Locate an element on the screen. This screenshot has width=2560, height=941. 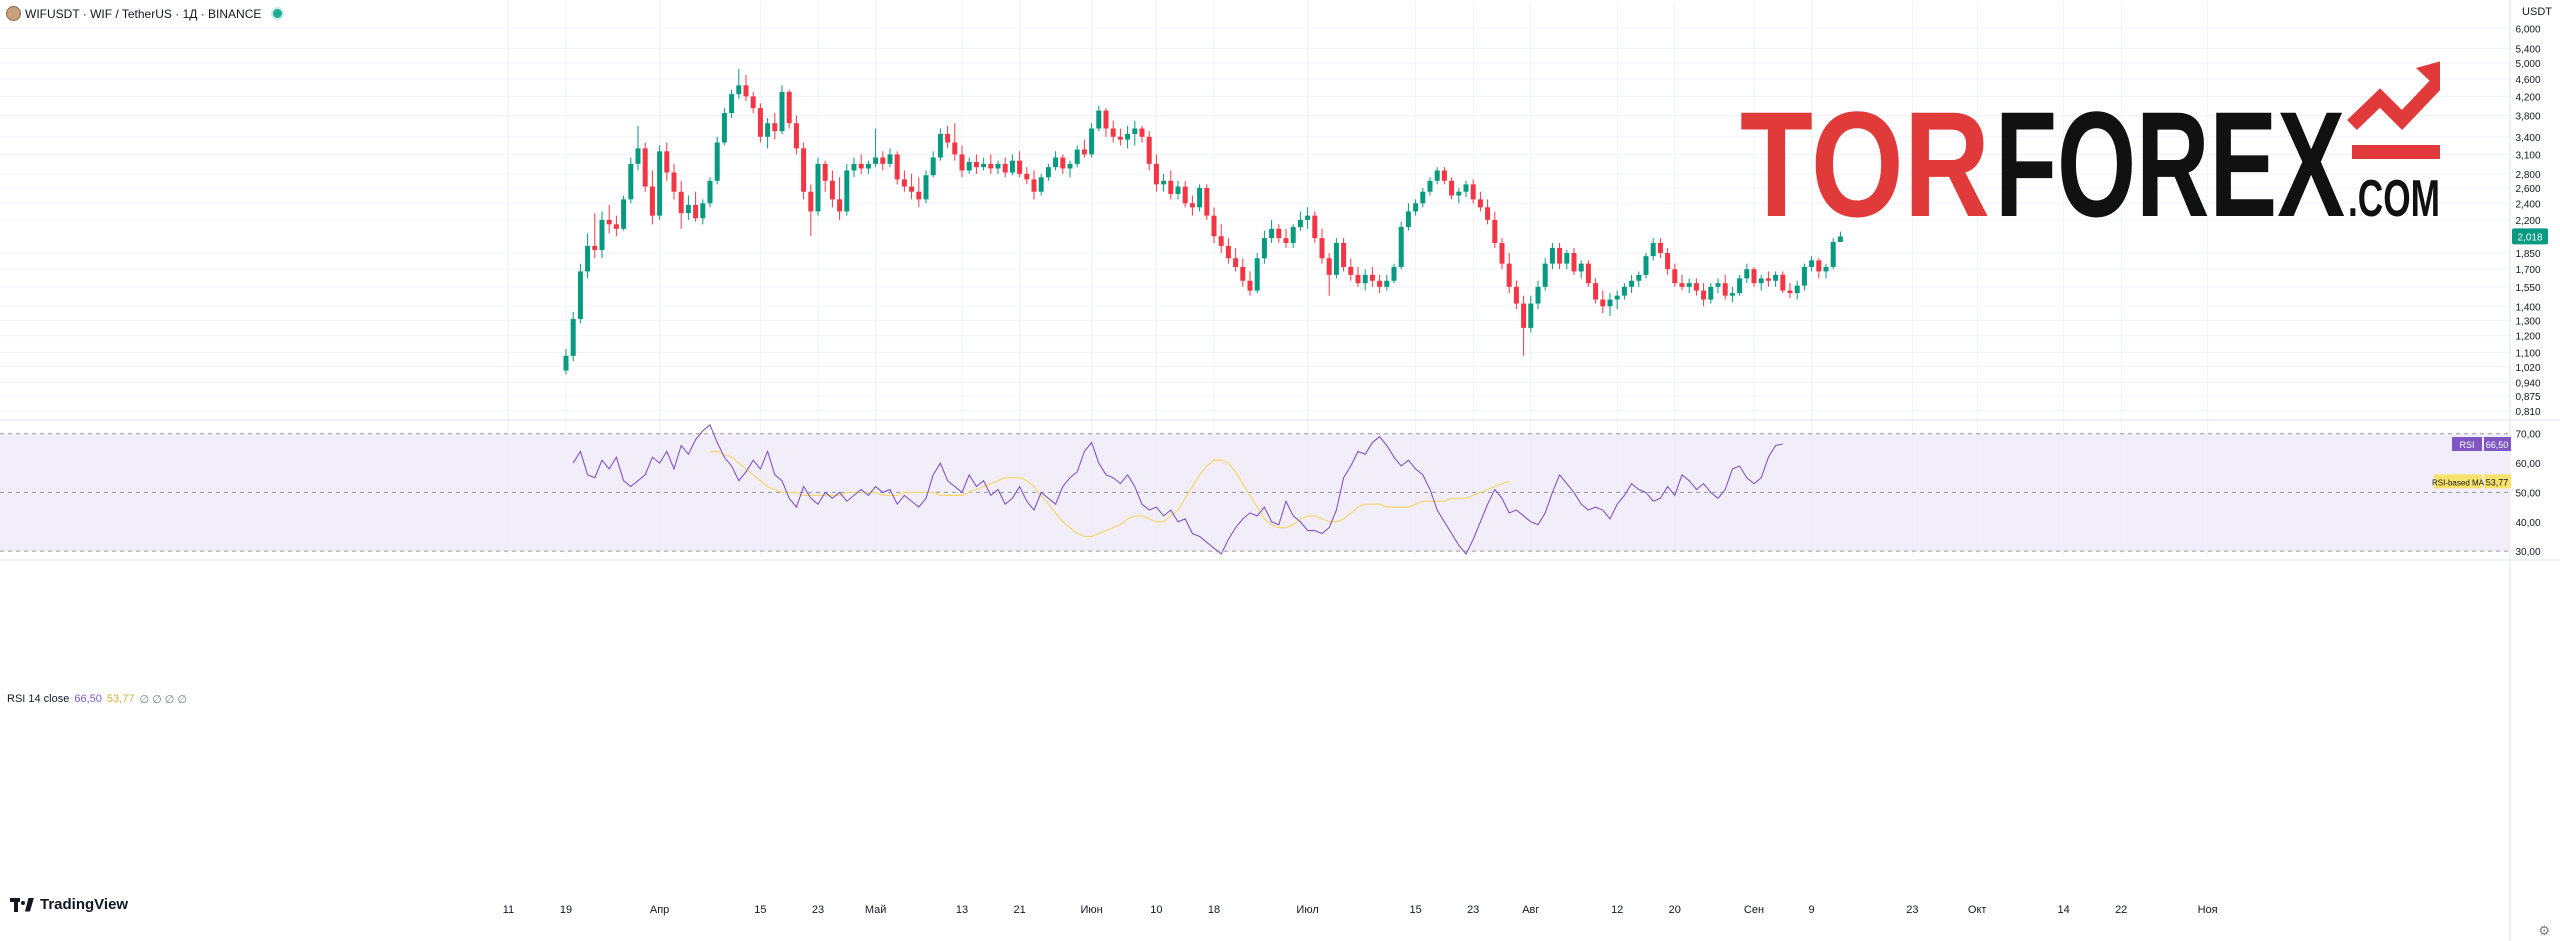
symbol-header: WIFUSDT · WIF / TetherUS · 1Д · BINANCE is located at coordinates (145, 13).